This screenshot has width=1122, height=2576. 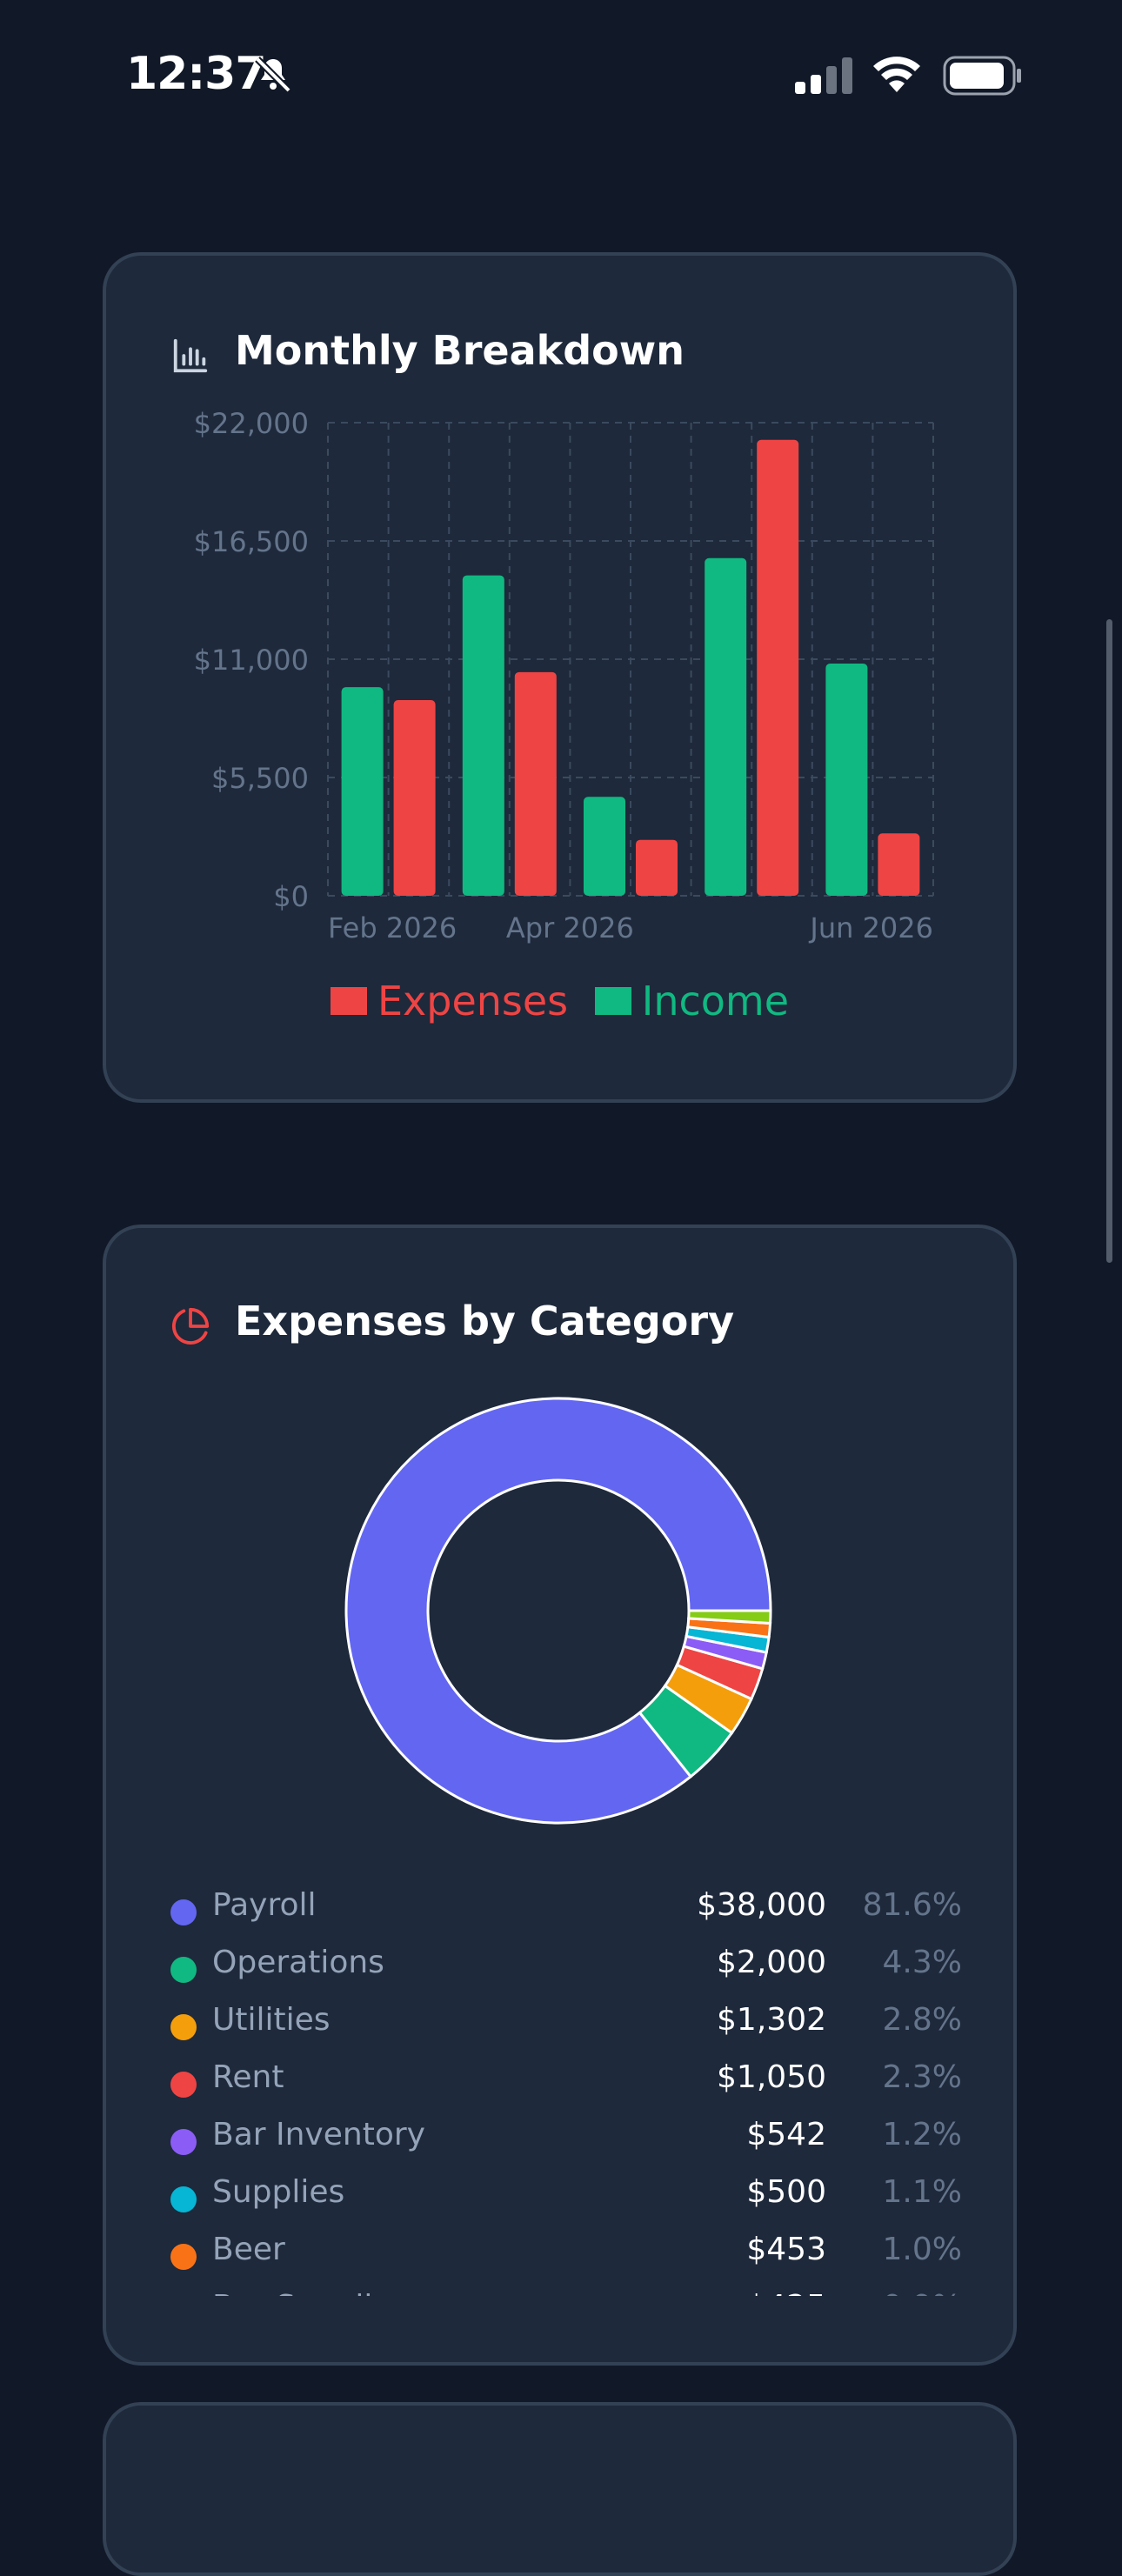 I want to click on category-percent: 81.6%, so click(x=912, y=1905).